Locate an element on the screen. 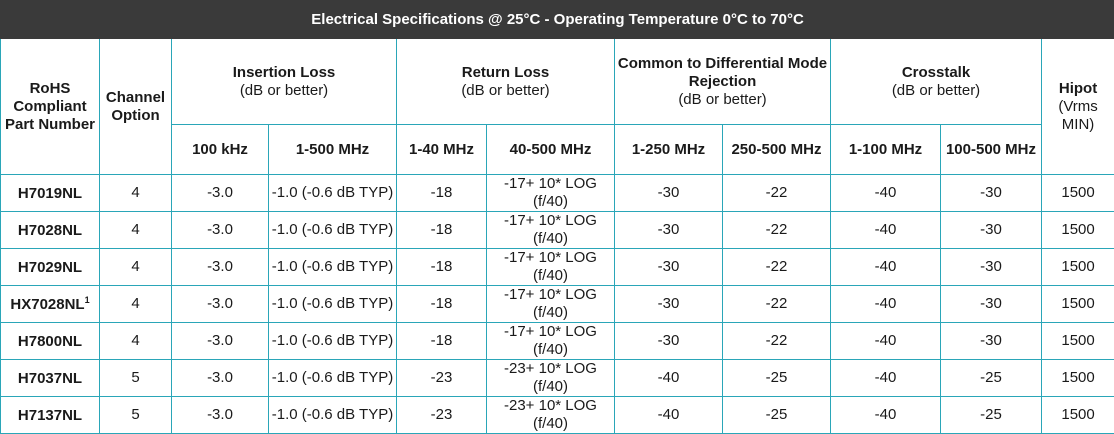 This screenshot has height=434, width=1114. hipot-header: Hipot (Vrms MIN) is located at coordinates (1078, 107).